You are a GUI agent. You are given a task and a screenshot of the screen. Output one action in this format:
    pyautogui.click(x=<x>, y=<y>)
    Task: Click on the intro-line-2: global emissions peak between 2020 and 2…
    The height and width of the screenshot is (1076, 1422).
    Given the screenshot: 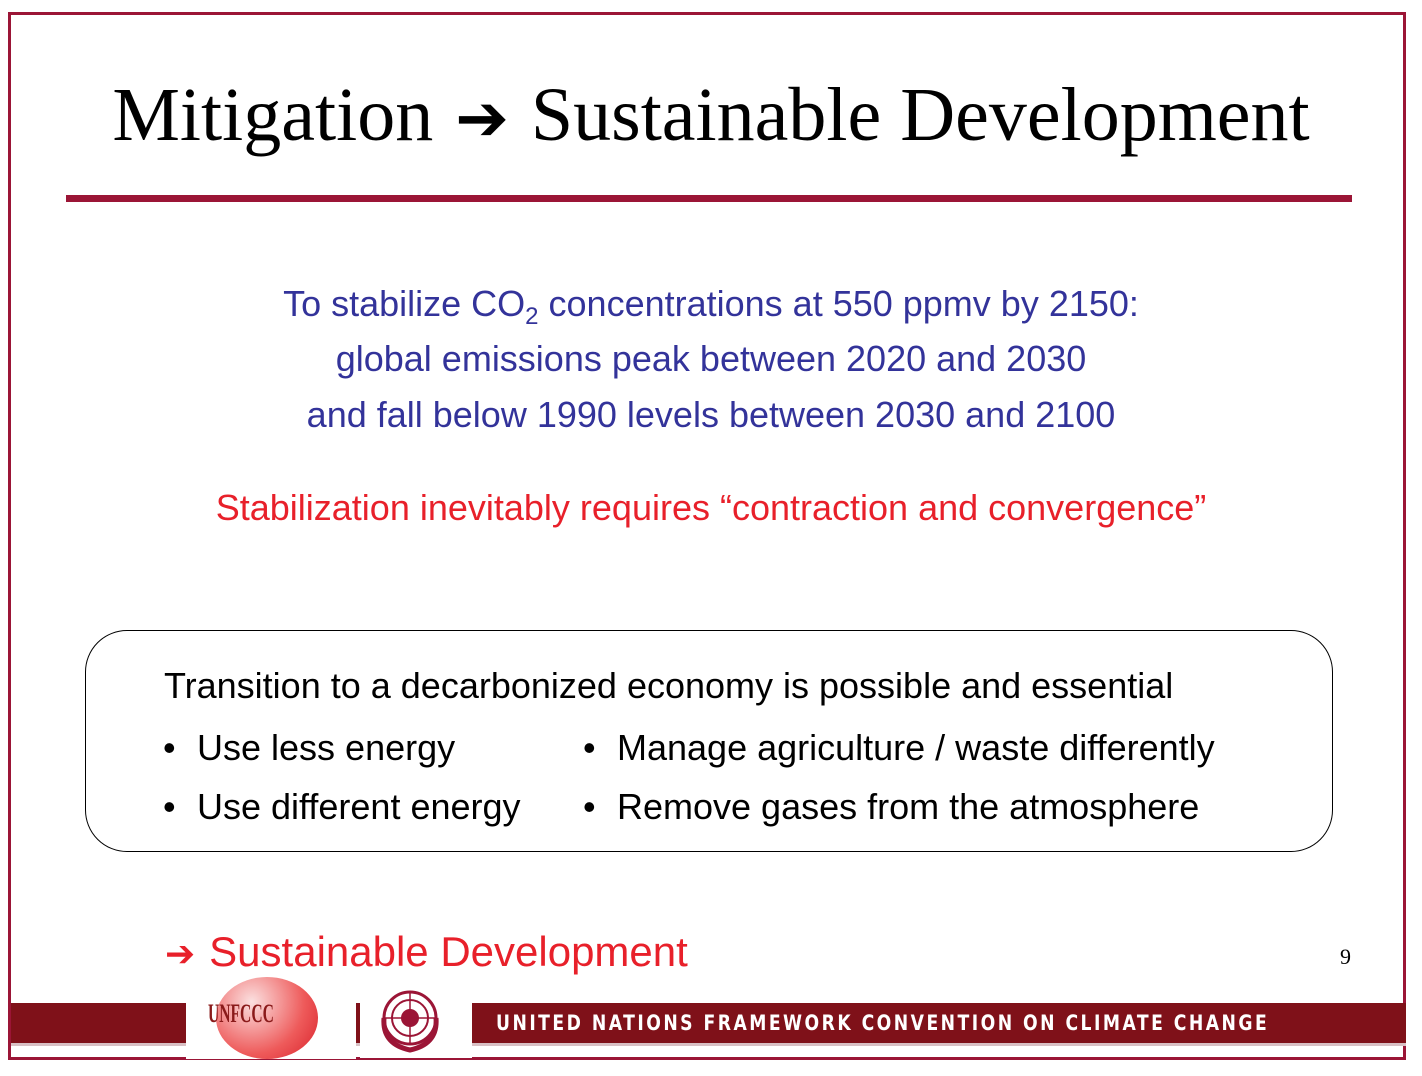 What is the action you would take?
    pyautogui.click(x=711, y=358)
    